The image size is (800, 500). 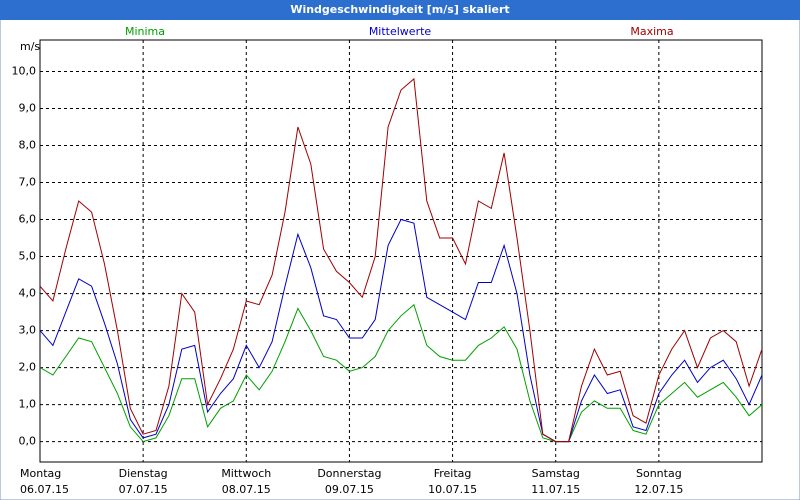 What do you see at coordinates (28, 441) in the screenshot?
I see `y-tick-label: 0,0` at bounding box center [28, 441].